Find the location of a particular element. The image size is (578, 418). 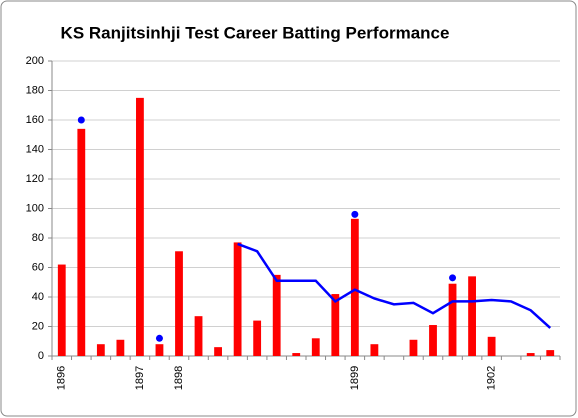

y-tick-label: 60 is located at coordinates (38, 267).